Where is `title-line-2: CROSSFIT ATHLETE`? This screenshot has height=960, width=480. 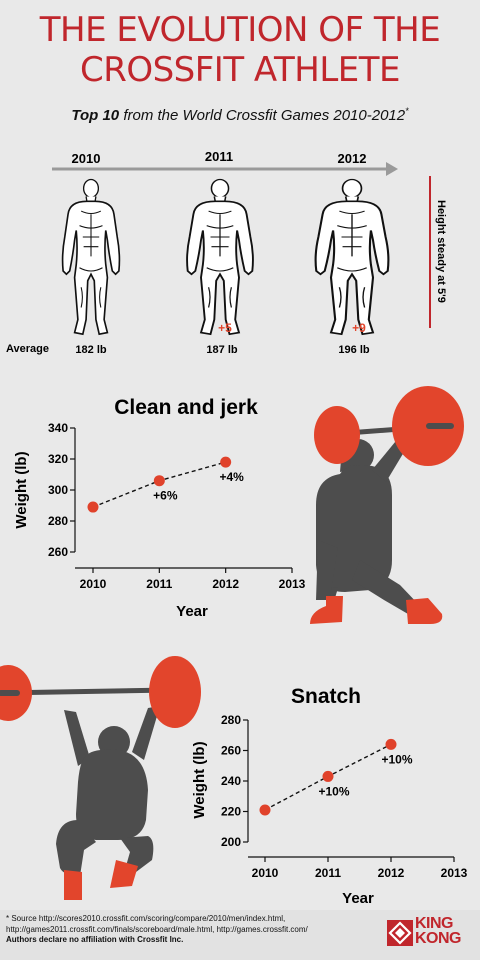
title-line-2: CROSSFIT ATHLETE is located at coordinates (240, 70).